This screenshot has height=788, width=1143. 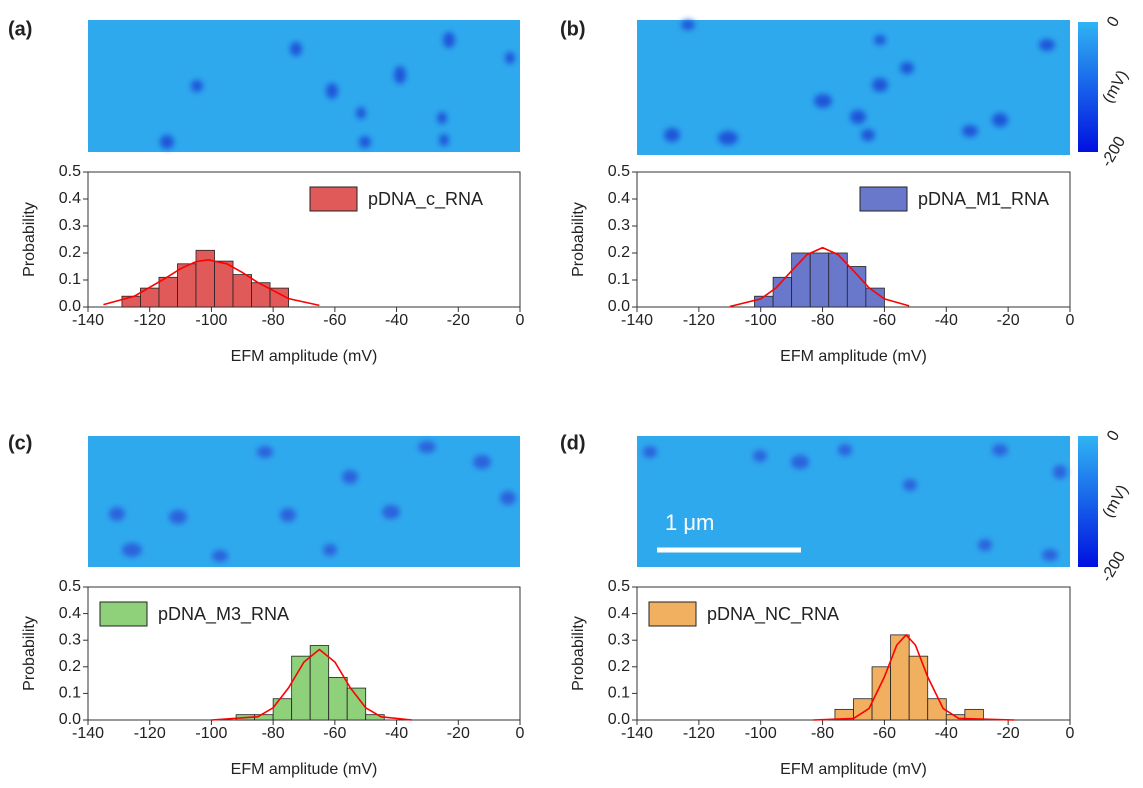 What do you see at coordinates (573, 29) in the screenshot?
I see `panel-label: (b)` at bounding box center [573, 29].